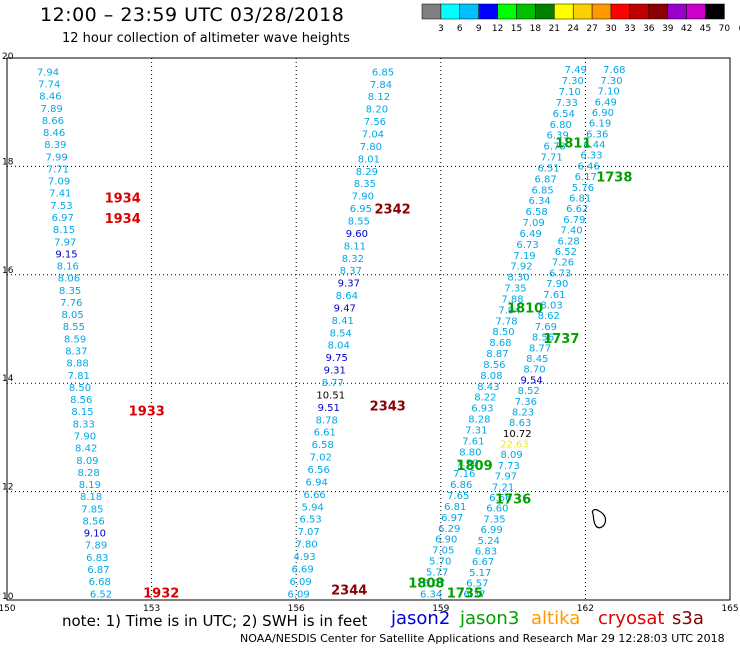 This screenshot has height=650, width=740. Describe the element at coordinates (337, 358) in the screenshot. I see `swh-value: 9.75` at that location.